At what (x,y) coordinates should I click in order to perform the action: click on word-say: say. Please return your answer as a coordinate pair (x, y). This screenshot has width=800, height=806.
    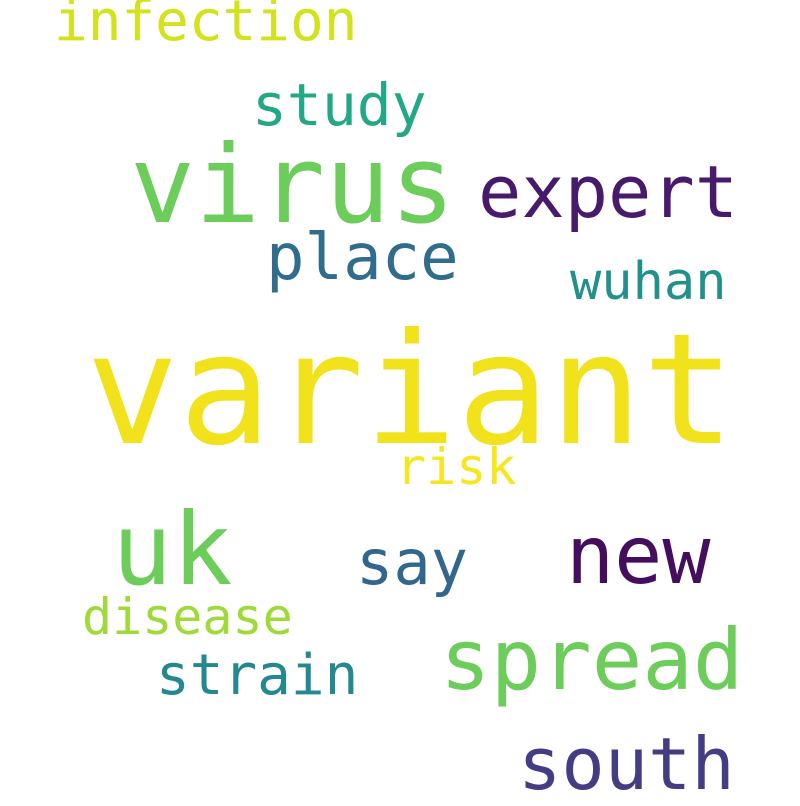
    Looking at the image, I should click on (412, 562).